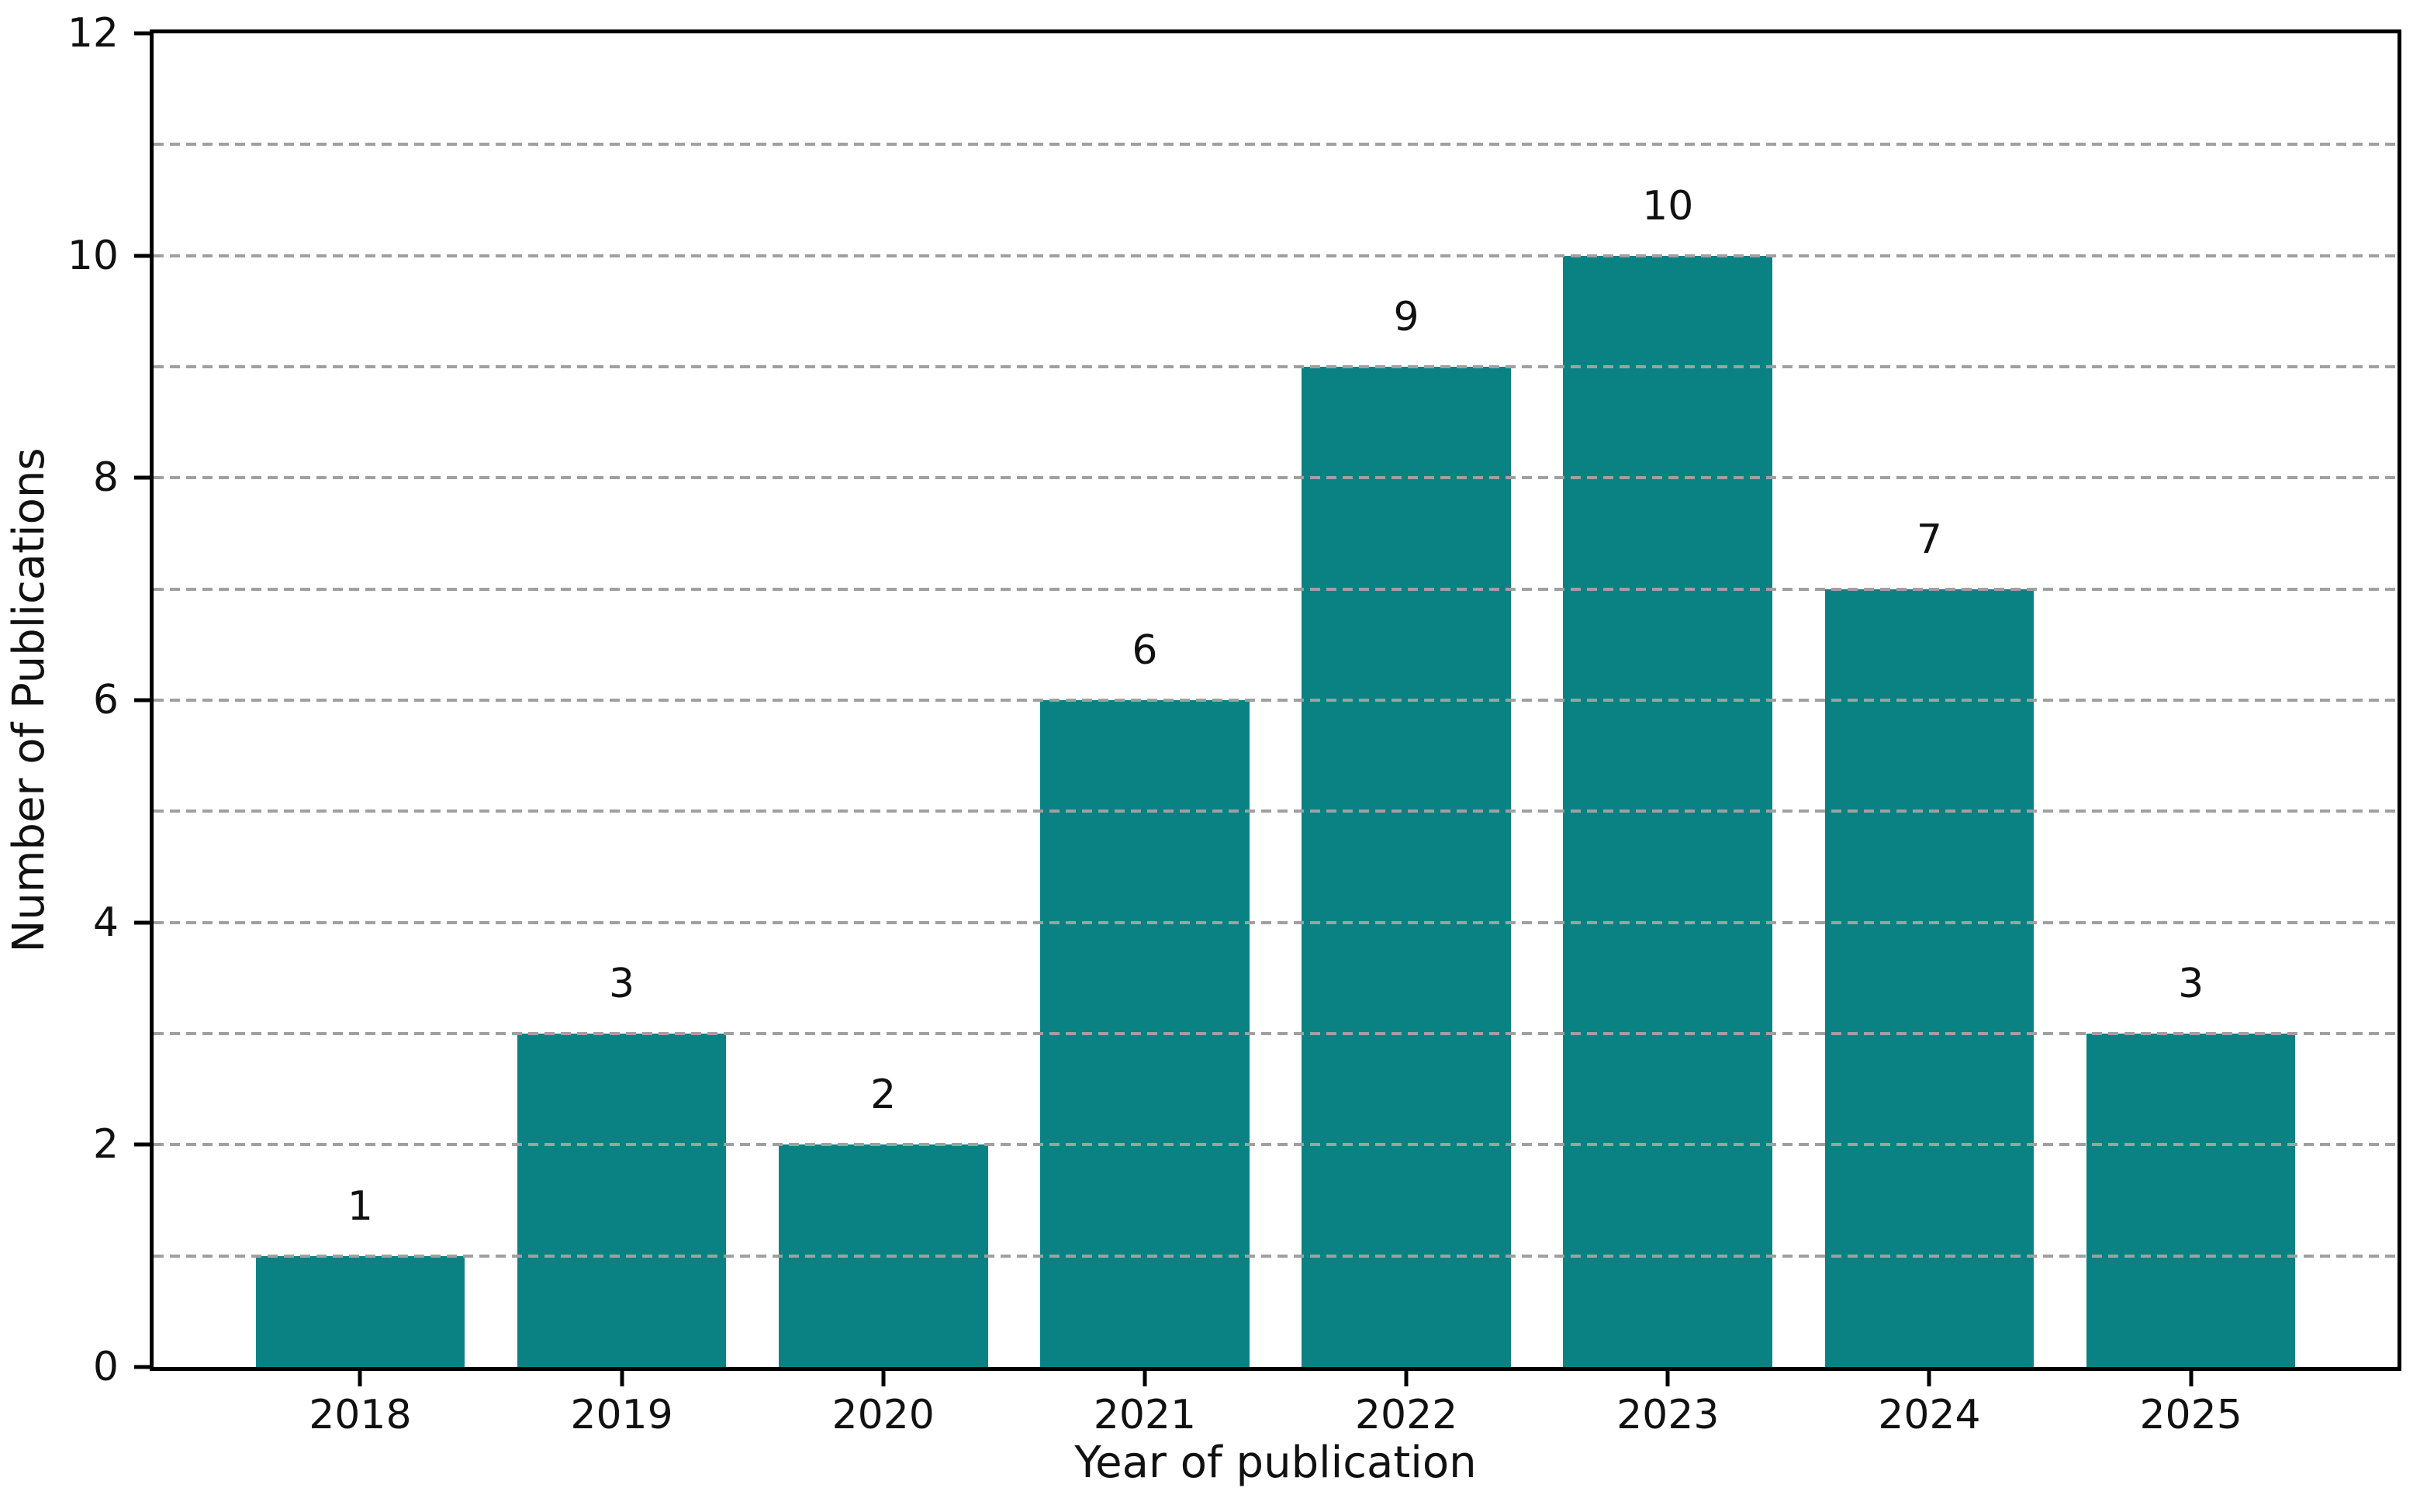  I want to click on bar-value-label-2018: 1, so click(360, 1206).